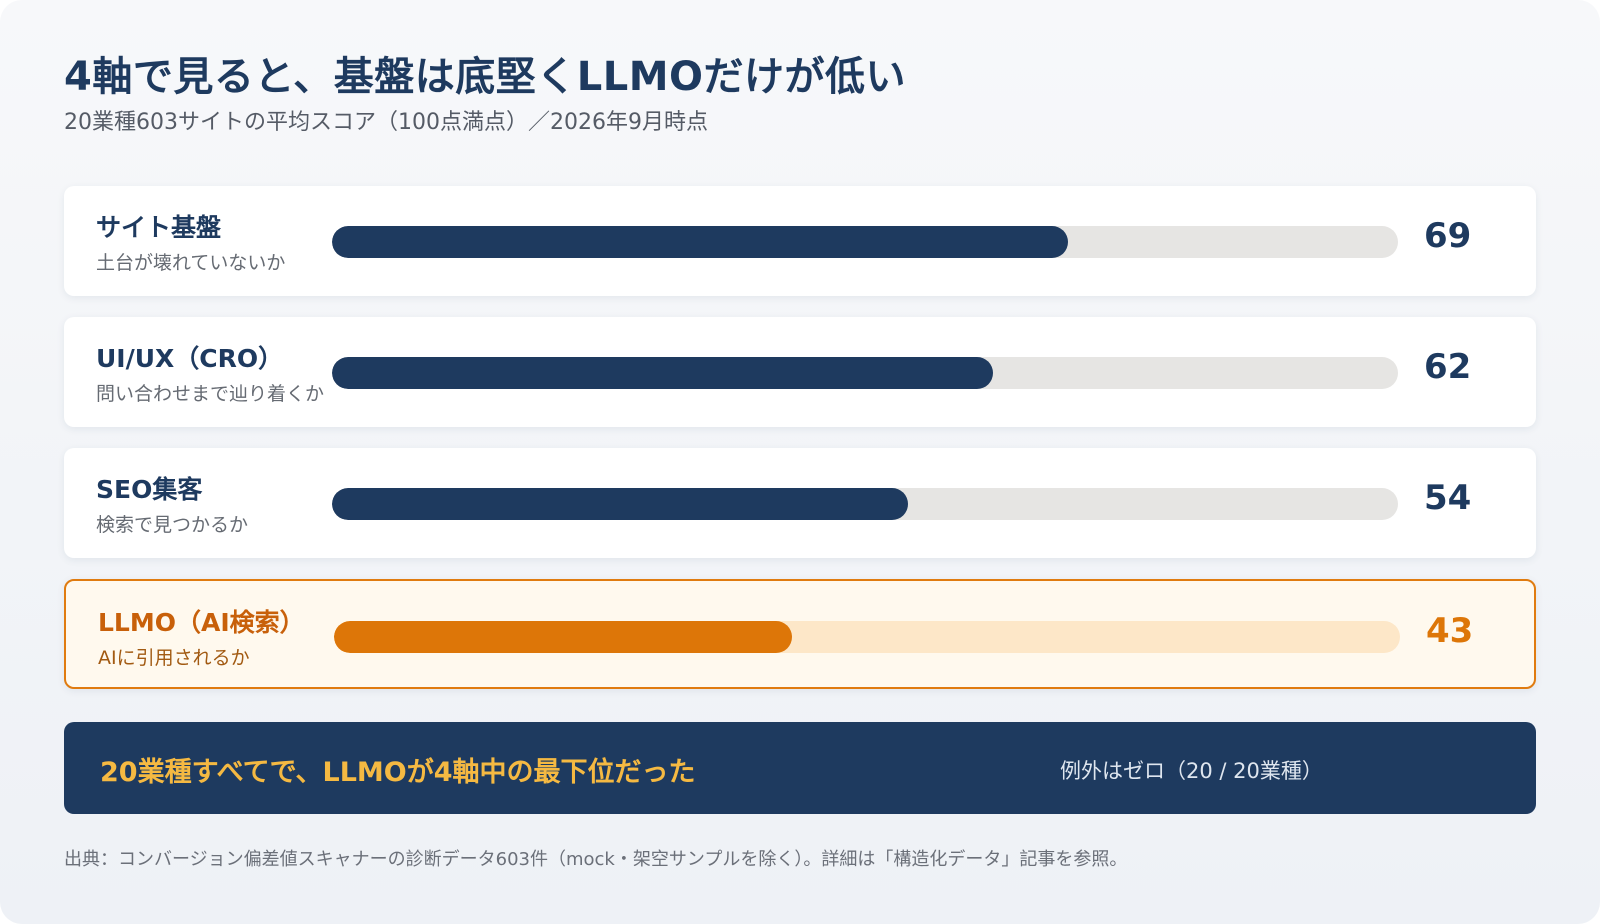  What do you see at coordinates (1448, 498) in the screenshot?
I see `value-label: 54` at bounding box center [1448, 498].